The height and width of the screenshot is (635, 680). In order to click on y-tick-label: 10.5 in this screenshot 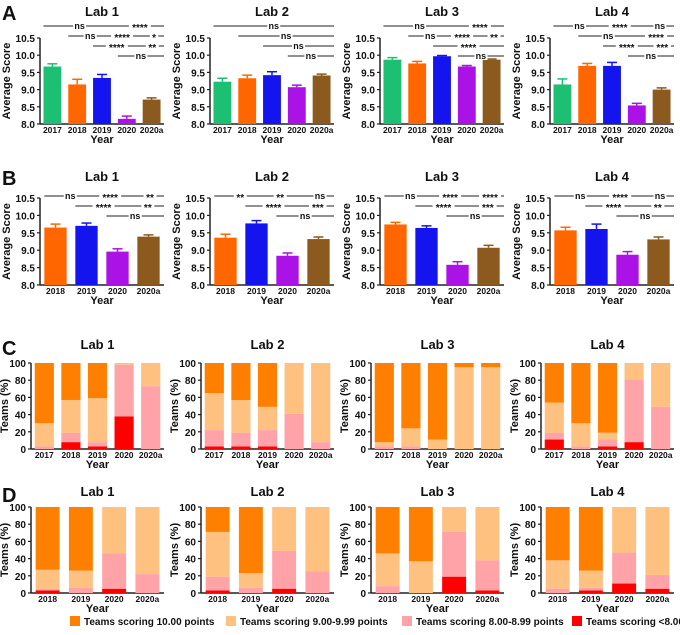, I will do `click(366, 39)`.